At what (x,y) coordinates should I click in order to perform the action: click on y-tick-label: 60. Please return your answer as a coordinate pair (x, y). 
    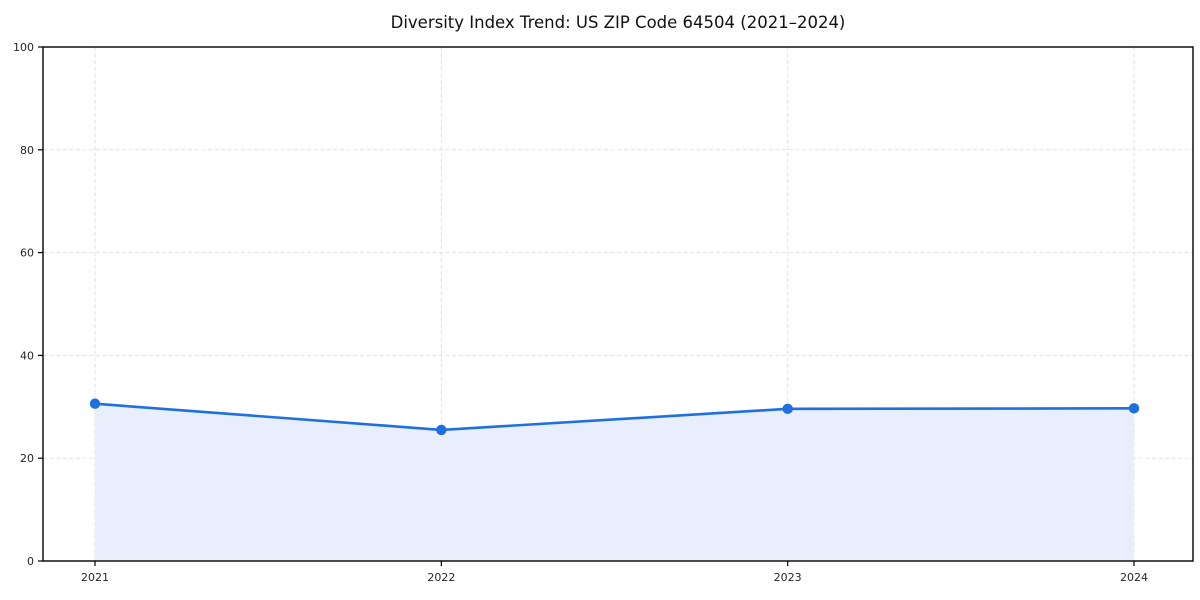
    Looking at the image, I should click on (27, 253).